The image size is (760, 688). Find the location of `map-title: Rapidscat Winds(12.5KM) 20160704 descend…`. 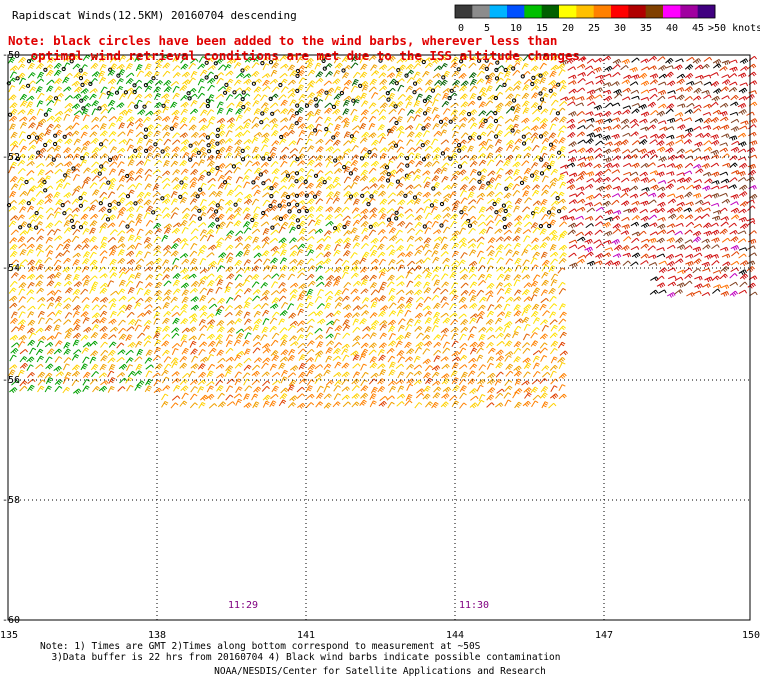

map-title: Rapidscat Winds(12.5KM) 20160704 descend… is located at coordinates (154, 15).